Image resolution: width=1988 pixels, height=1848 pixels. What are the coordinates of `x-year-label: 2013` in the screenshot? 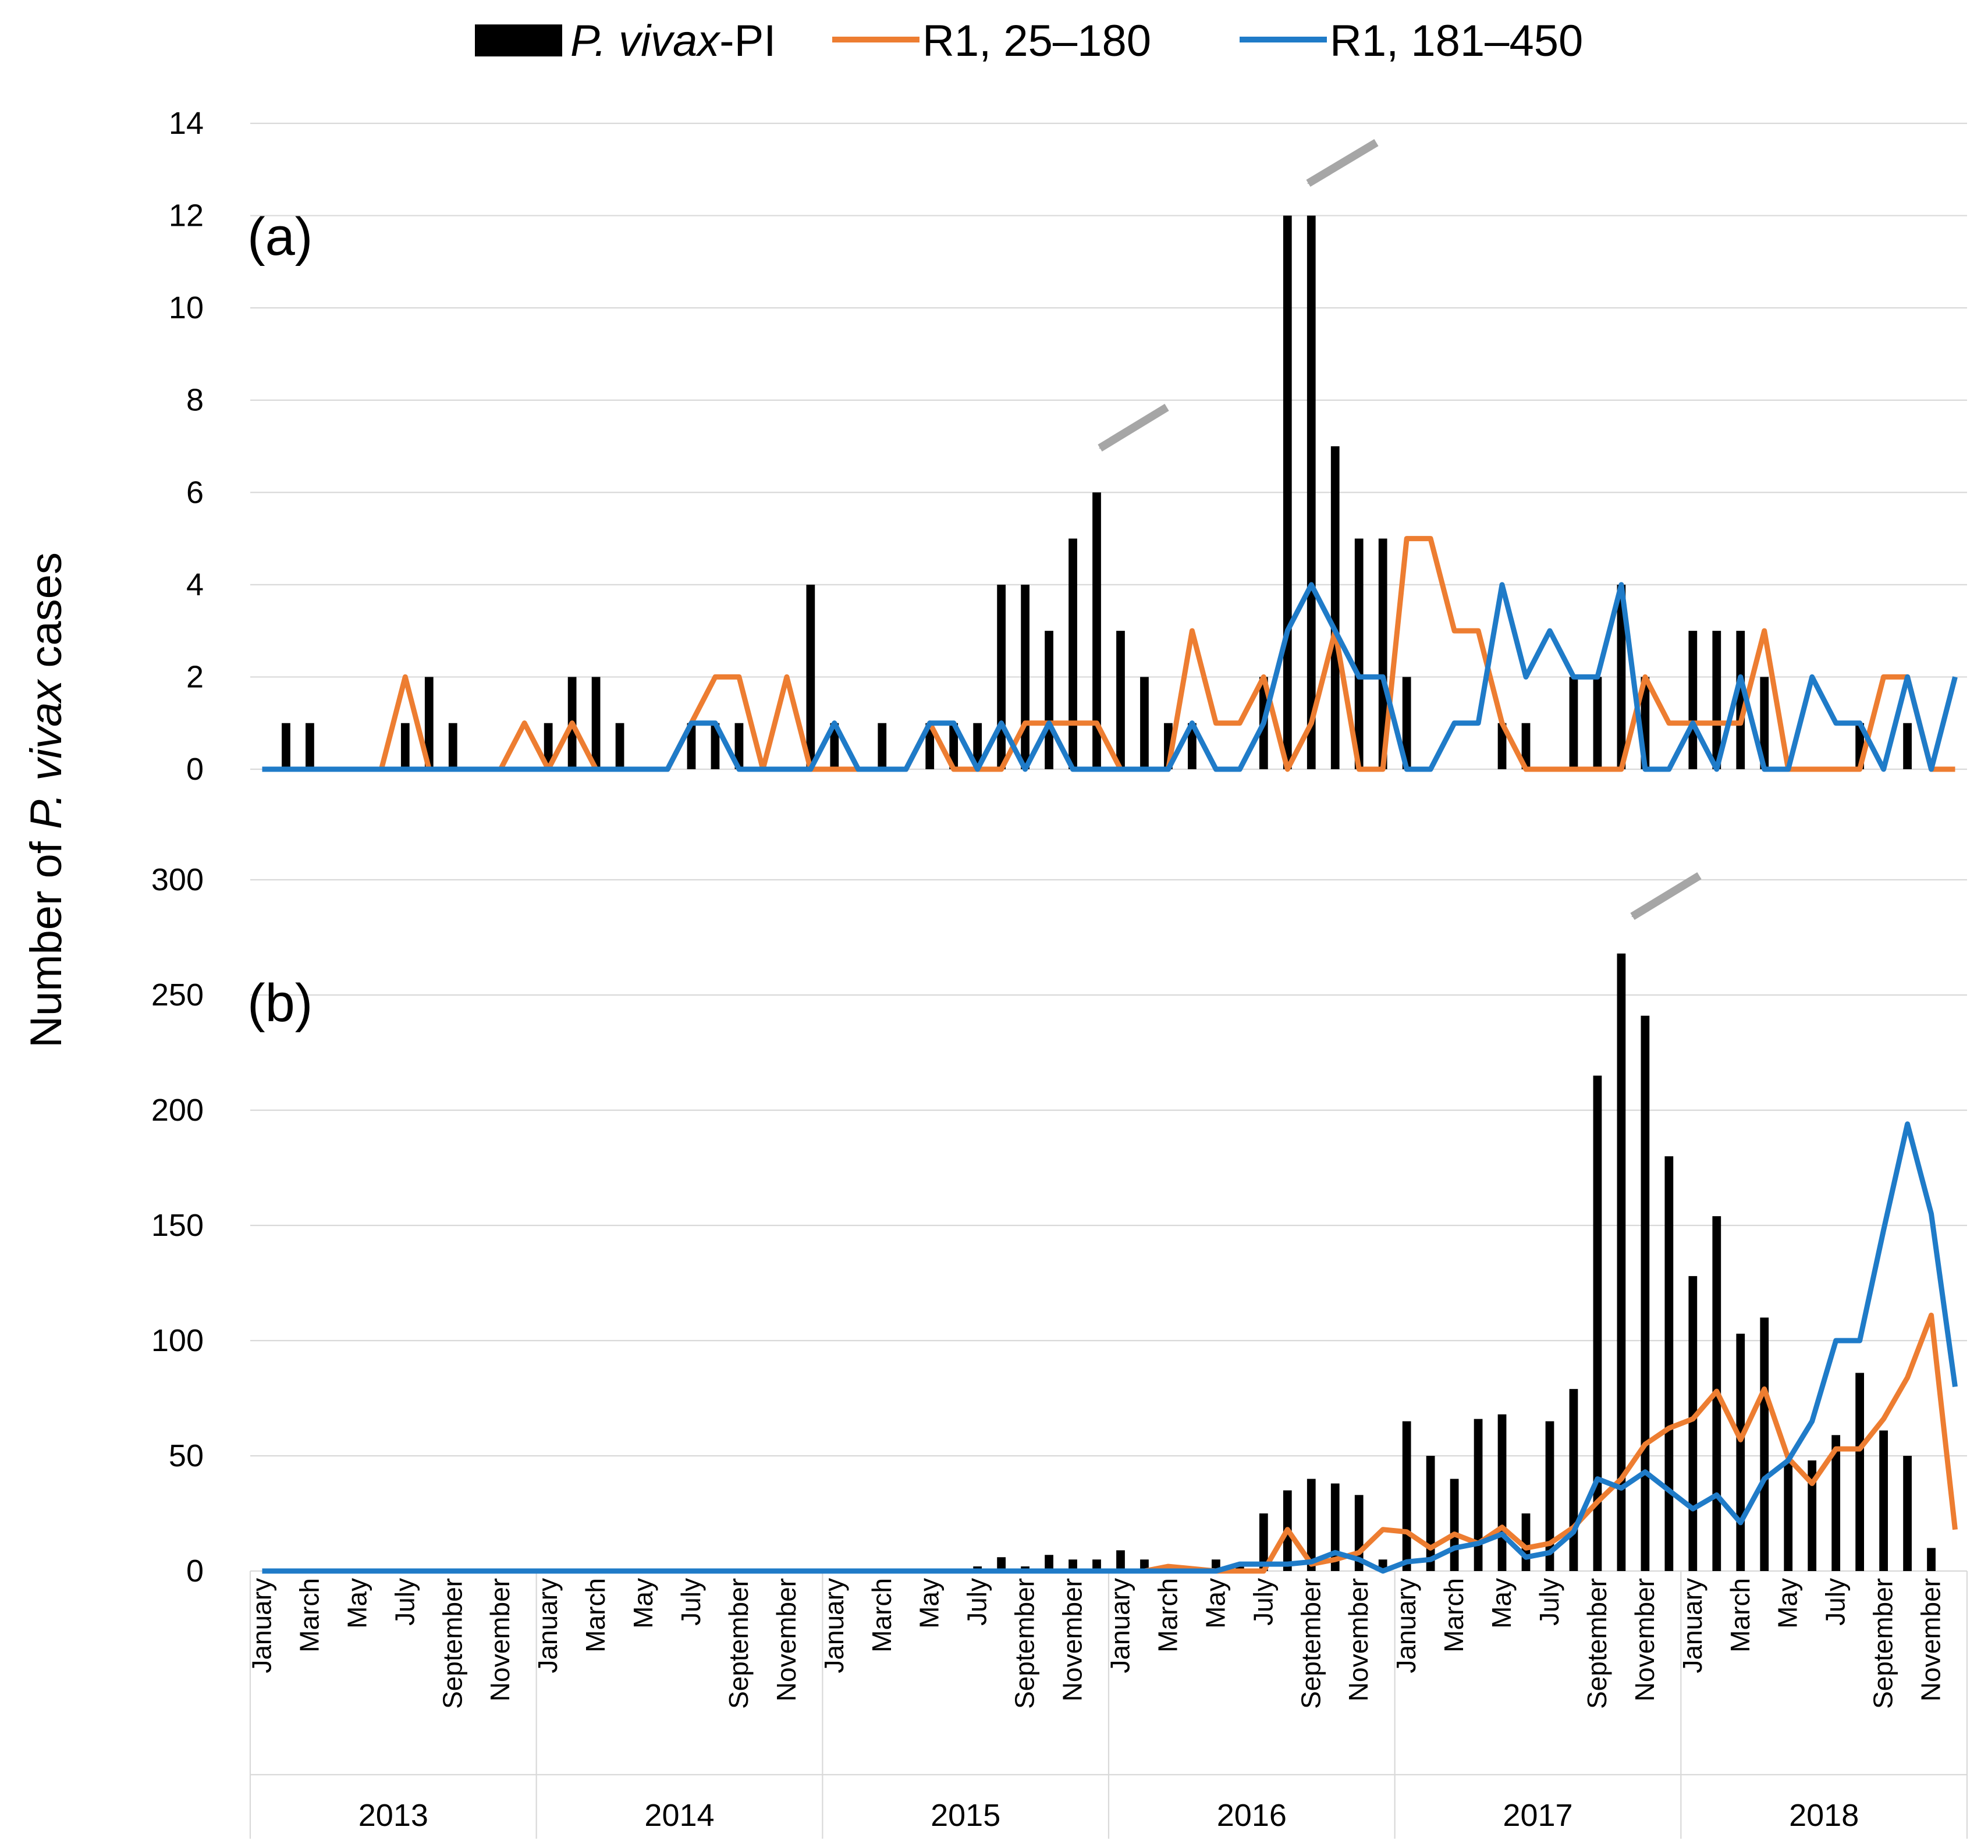 It's located at (393, 1815).